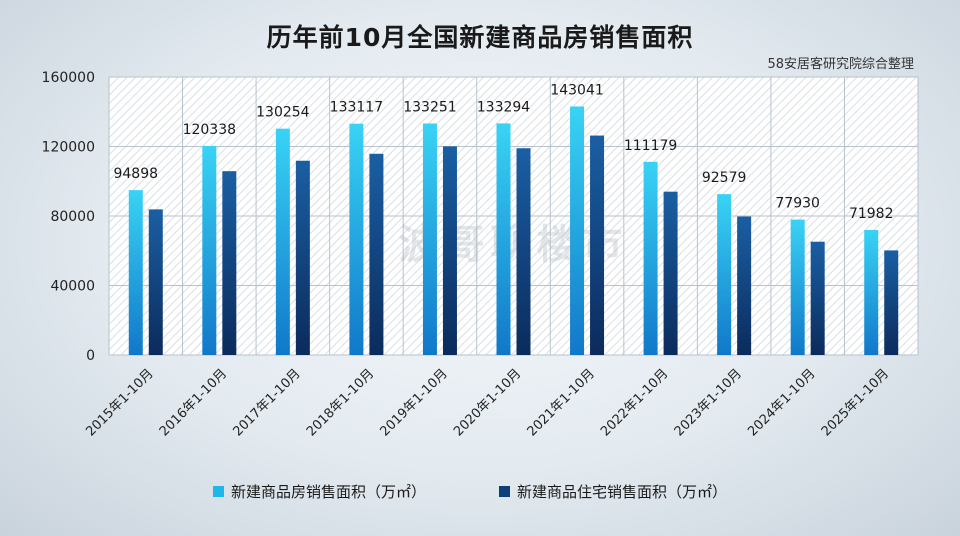 The height and width of the screenshot is (536, 960). I want to click on x-tick-label: 2019年1-10月, so click(414, 402).